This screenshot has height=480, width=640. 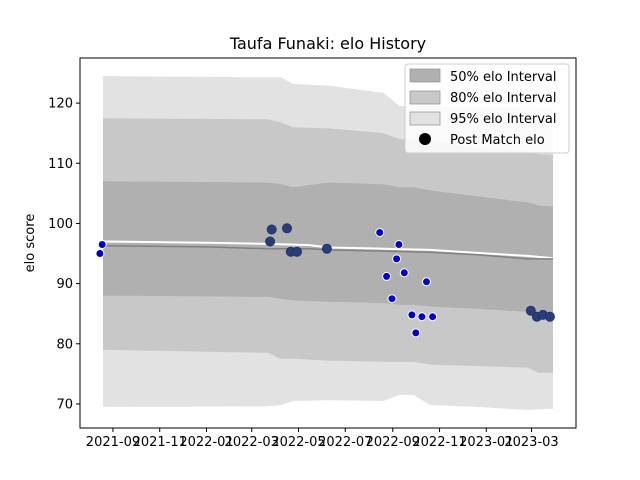 I want to click on chart-title: Taufa Funaki: elo History, so click(x=327, y=43).